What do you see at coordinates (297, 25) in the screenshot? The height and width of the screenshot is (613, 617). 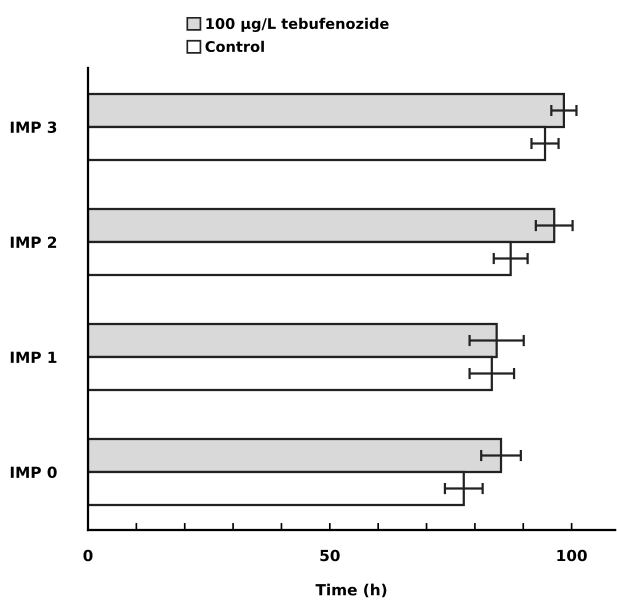 I see `legend-label: 100 μg/L tebufenozide` at bounding box center [297, 25].